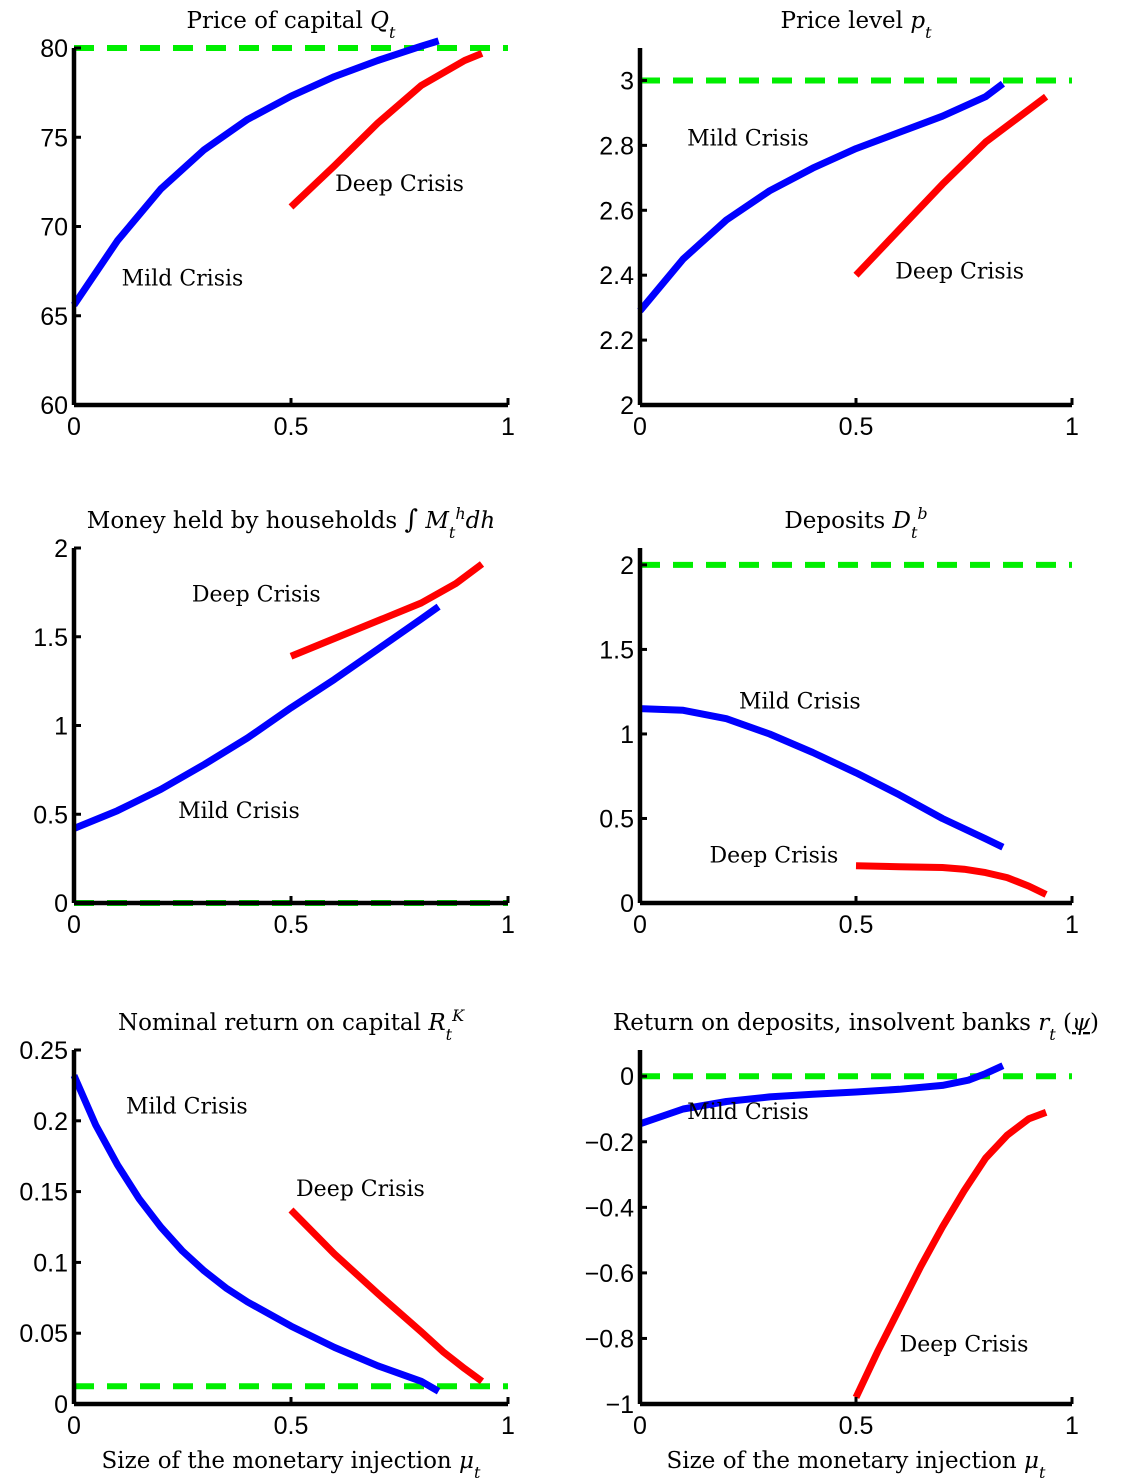 This screenshot has width=1140, height=1479. What do you see at coordinates (421, 521) in the screenshot?
I see `panel-title-part` at bounding box center [421, 521].